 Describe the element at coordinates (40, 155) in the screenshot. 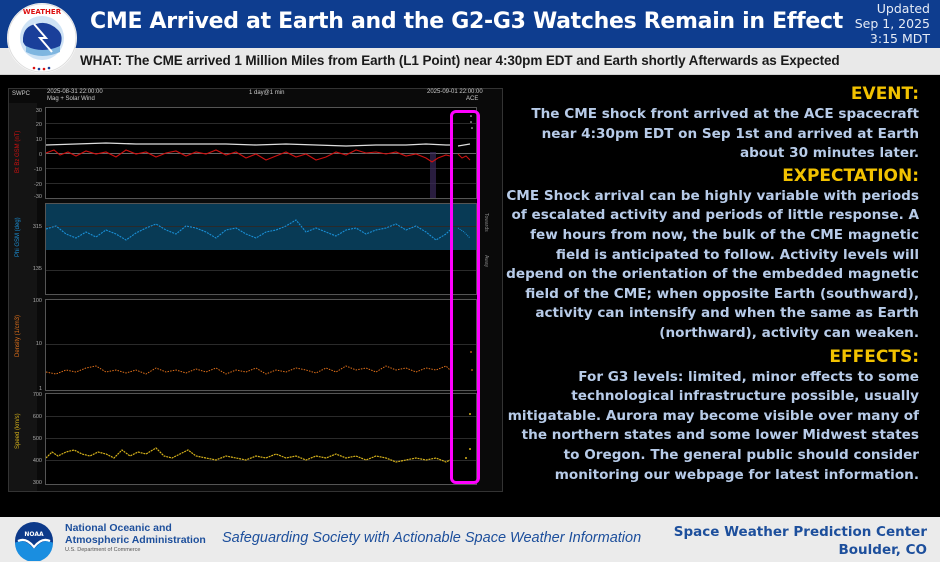

I see `tick: 0` at that location.